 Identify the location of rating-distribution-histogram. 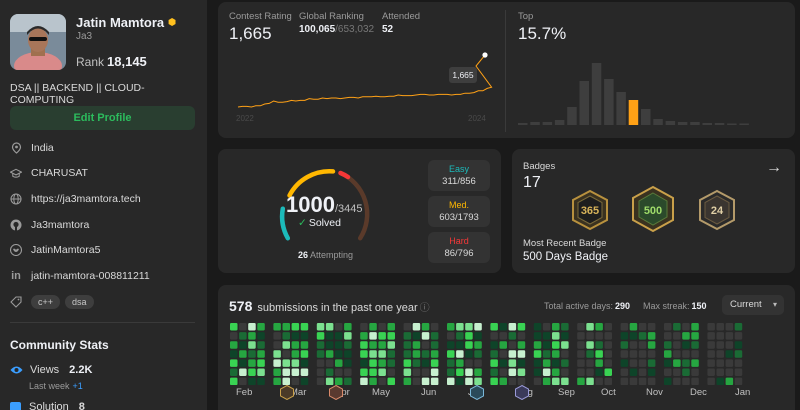
(653, 91).